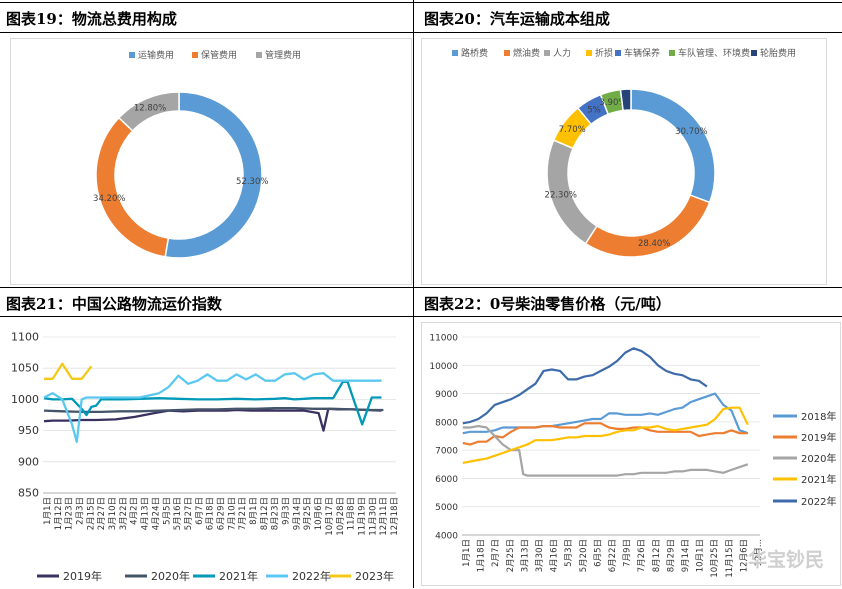  Describe the element at coordinates (28, 430) in the screenshot. I see `y-tick-label: 950` at that location.